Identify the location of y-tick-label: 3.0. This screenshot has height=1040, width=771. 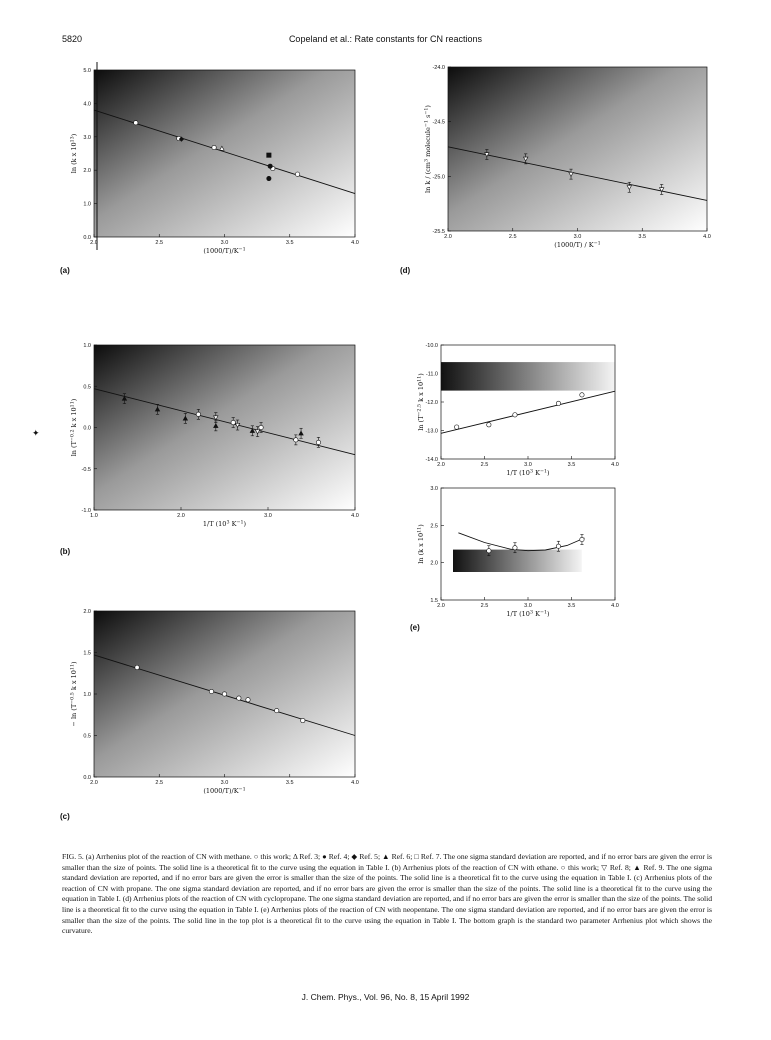
(87, 138).